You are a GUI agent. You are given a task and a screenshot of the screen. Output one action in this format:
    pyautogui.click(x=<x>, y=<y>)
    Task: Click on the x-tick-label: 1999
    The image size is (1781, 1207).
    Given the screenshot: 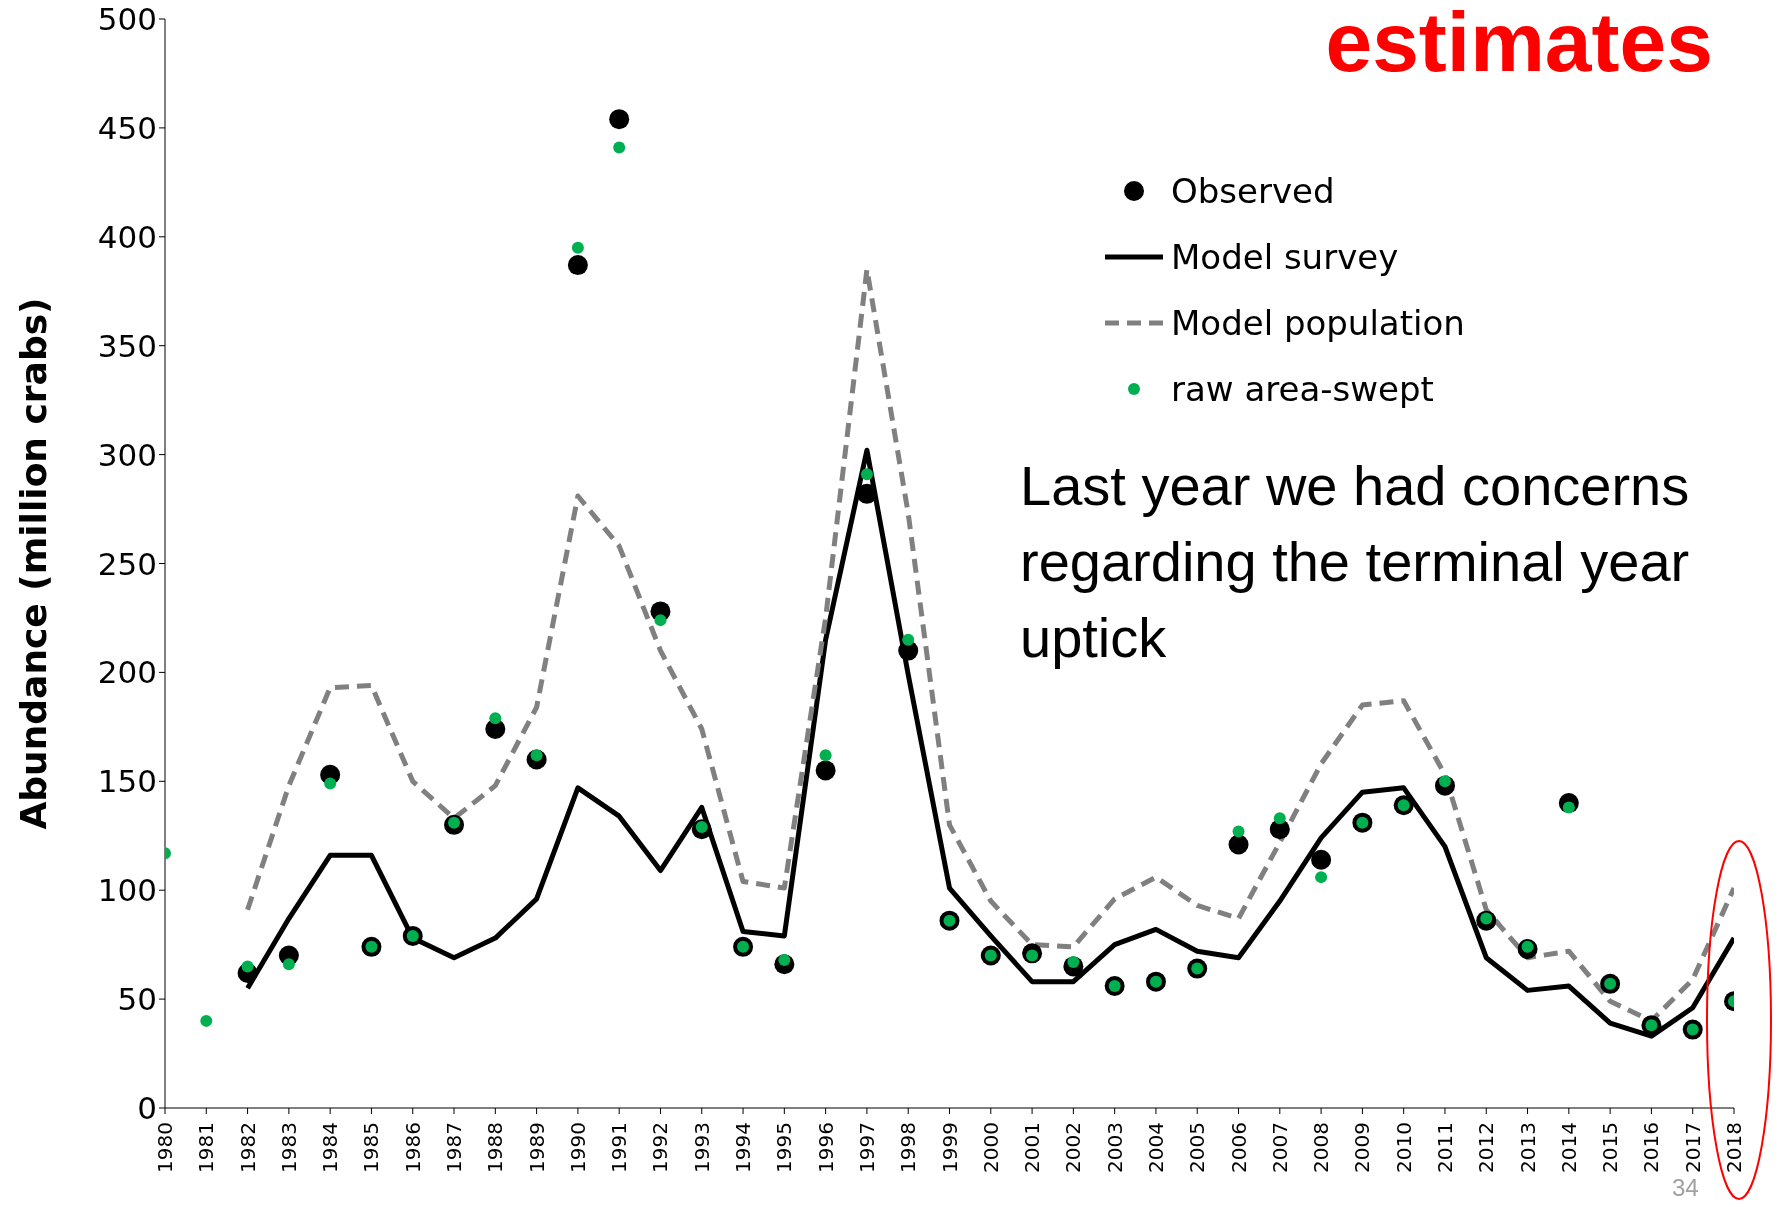 What is the action you would take?
    pyautogui.click(x=949, y=1147)
    